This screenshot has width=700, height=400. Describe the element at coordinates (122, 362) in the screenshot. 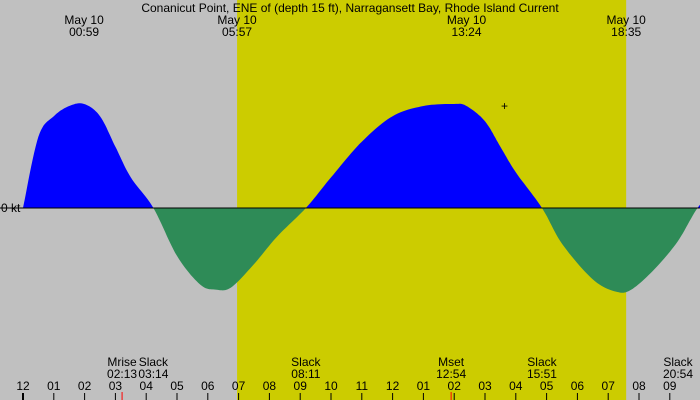

I see `bottom-event-label-0: Mrise` at that location.